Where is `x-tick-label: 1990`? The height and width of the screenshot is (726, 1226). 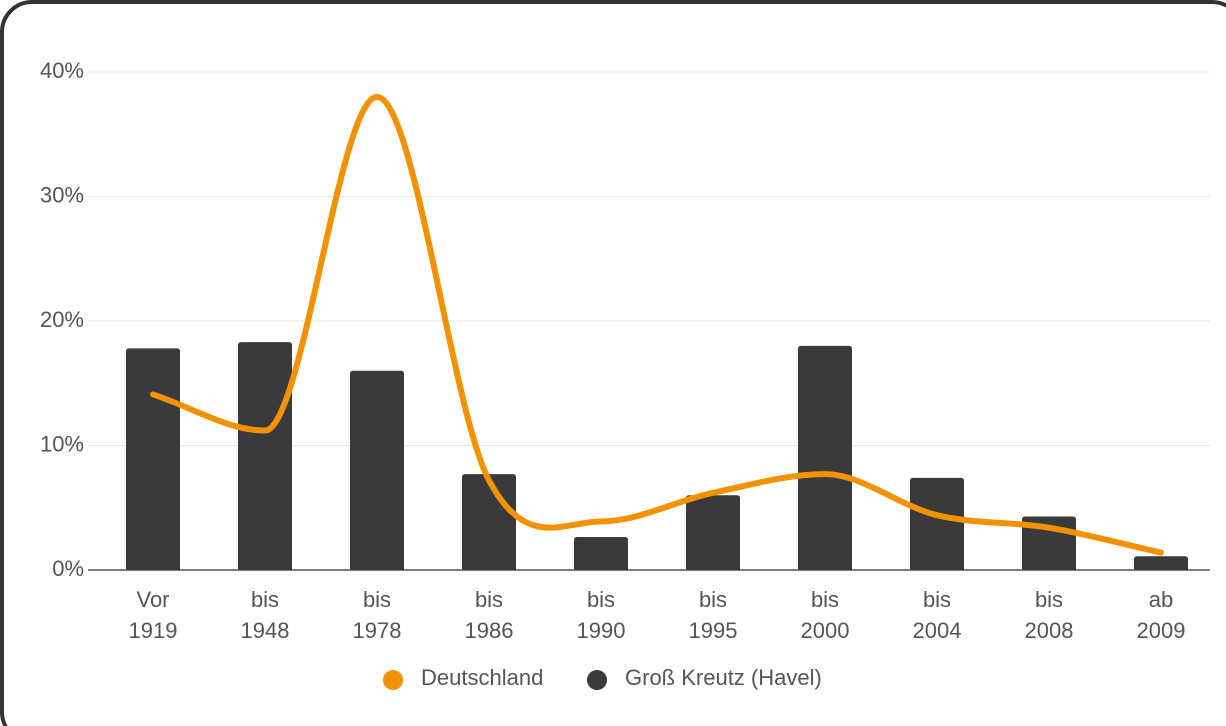 x-tick-label: 1990 is located at coordinates (601, 630).